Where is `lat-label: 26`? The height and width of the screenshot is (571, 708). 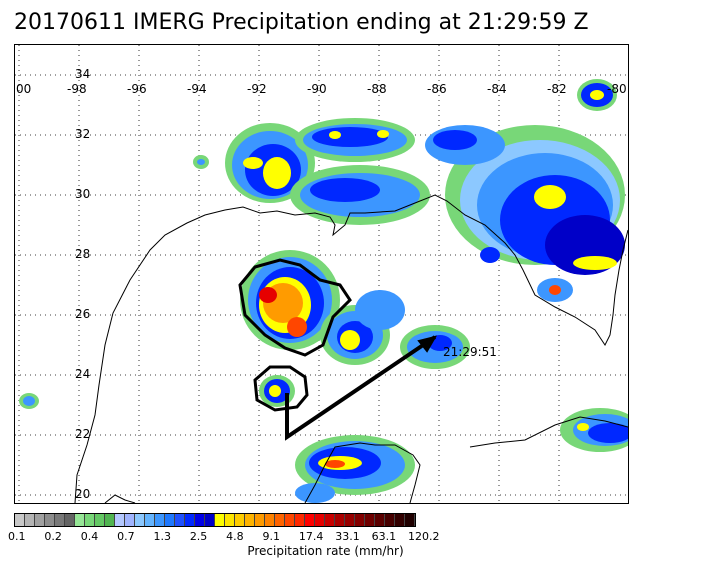
lat-label: 26 is located at coordinates (83, 314).